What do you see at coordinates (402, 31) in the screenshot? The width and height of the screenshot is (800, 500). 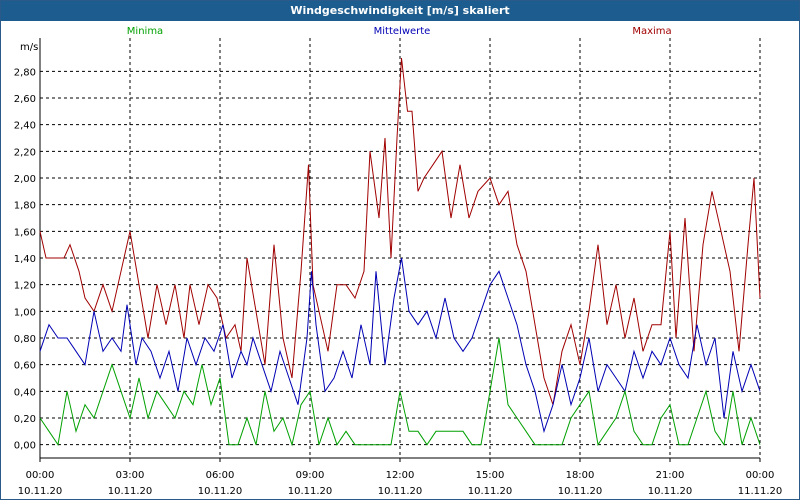 I see `legend-mittelwerte: Mittelwerte` at bounding box center [402, 31].